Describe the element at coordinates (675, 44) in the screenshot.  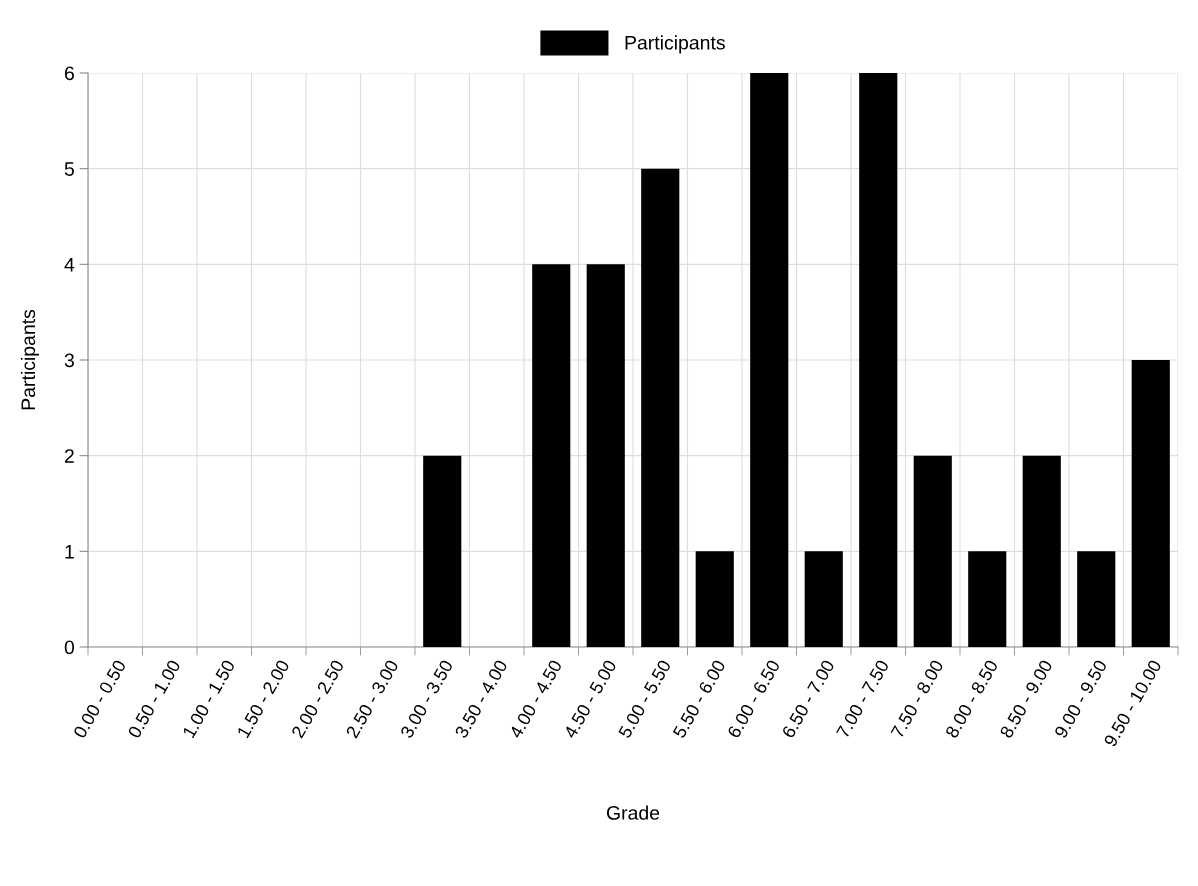
I see `legend-label: Participants` at that location.